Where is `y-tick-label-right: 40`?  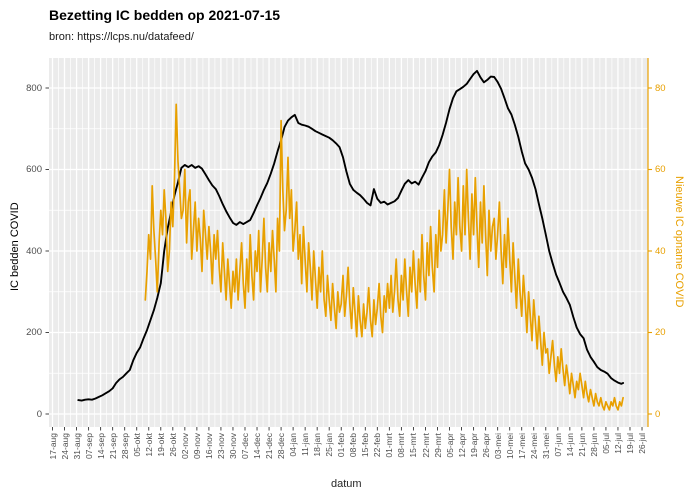
y-tick-label-right: 40 is located at coordinates (660, 251).